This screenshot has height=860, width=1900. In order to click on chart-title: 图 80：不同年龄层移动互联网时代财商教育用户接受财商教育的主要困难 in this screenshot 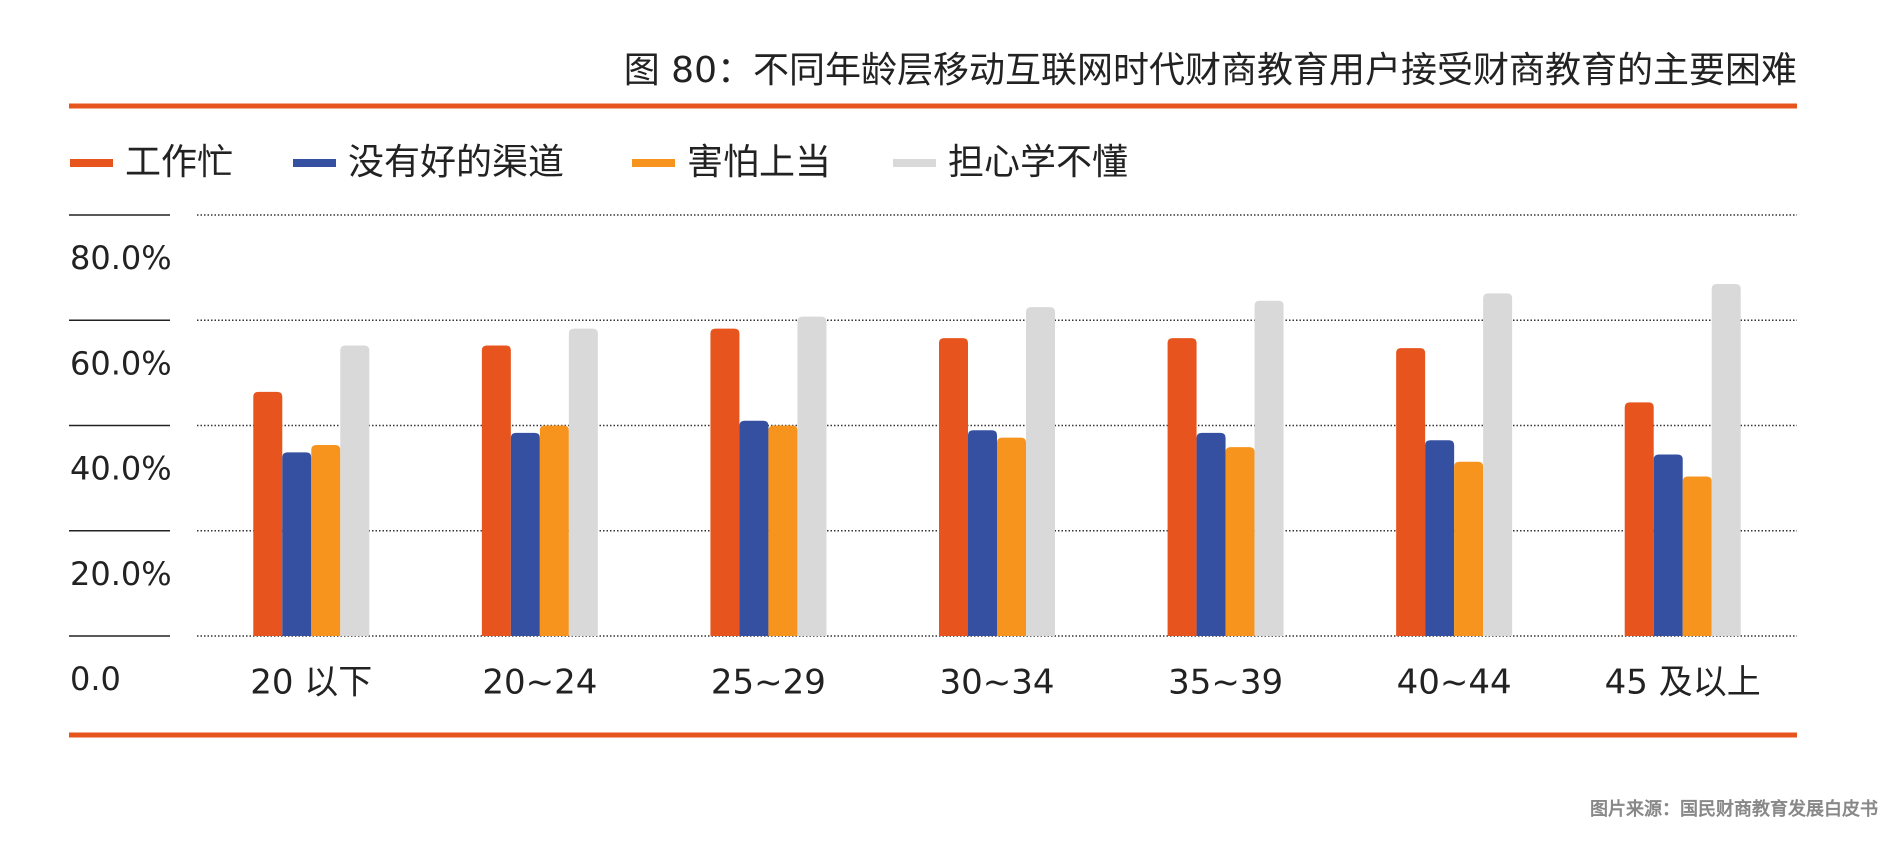, I will do `click(1210, 70)`.